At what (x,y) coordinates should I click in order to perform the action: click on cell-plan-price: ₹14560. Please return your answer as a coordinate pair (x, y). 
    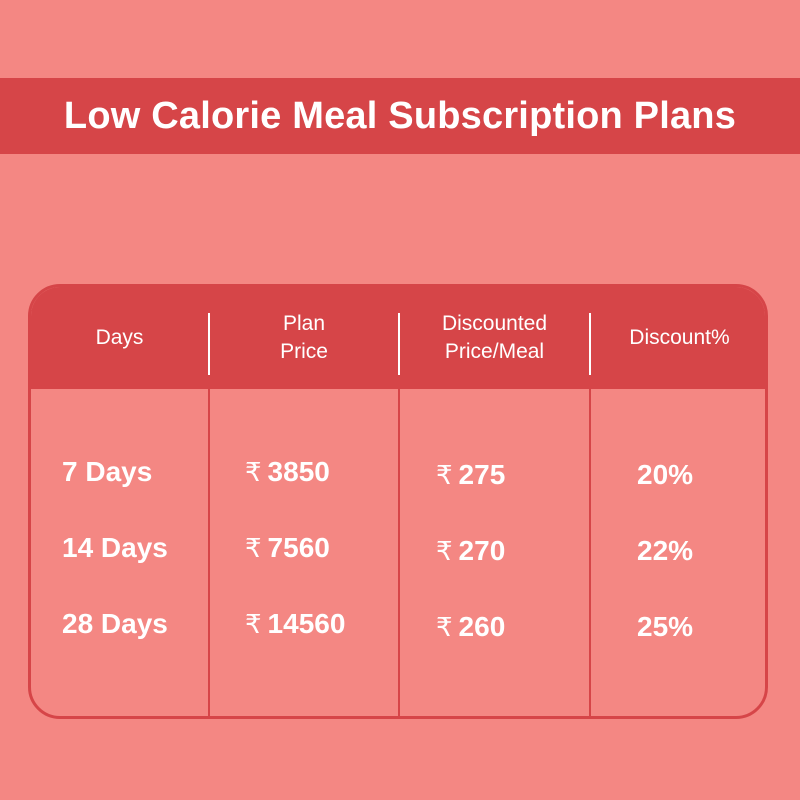
    Looking at the image, I should click on (295, 623).